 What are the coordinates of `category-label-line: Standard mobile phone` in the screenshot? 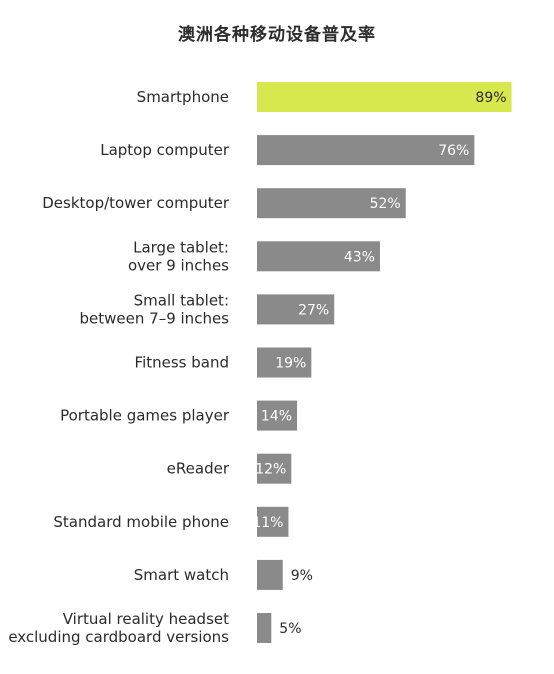 It's located at (141, 522).